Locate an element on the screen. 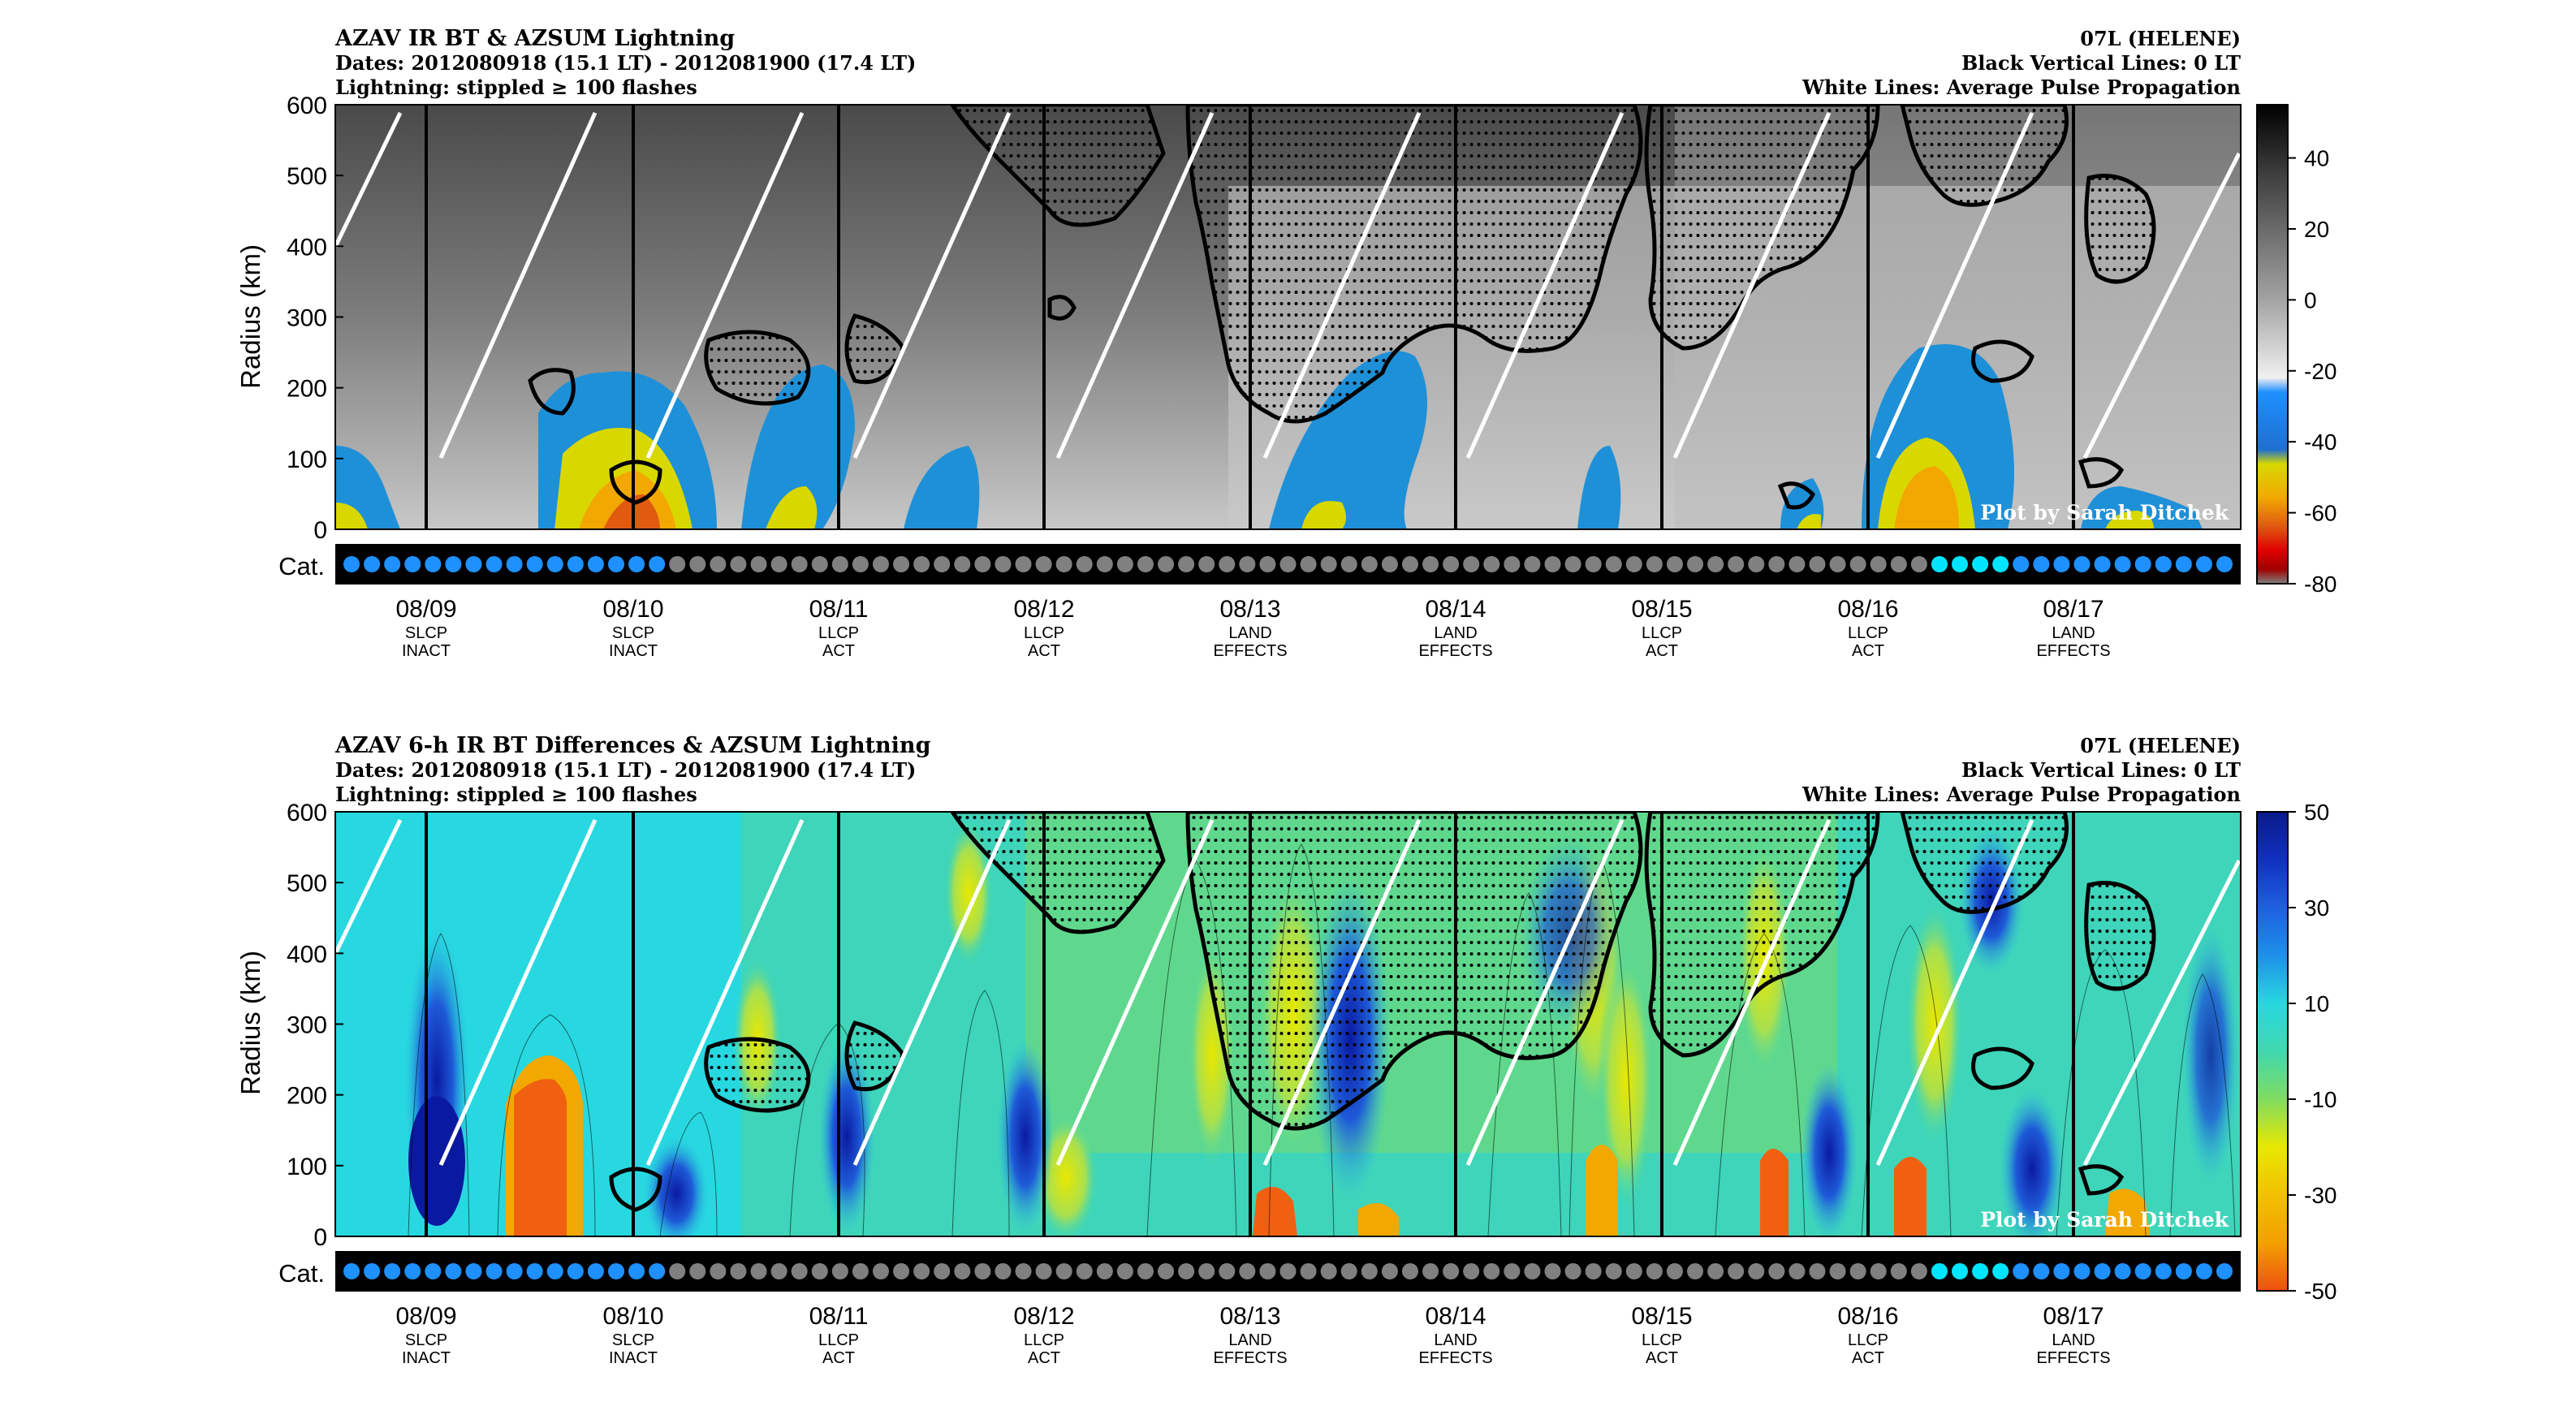  xtick-label: 08/14 is located at coordinates (1455, 1316).